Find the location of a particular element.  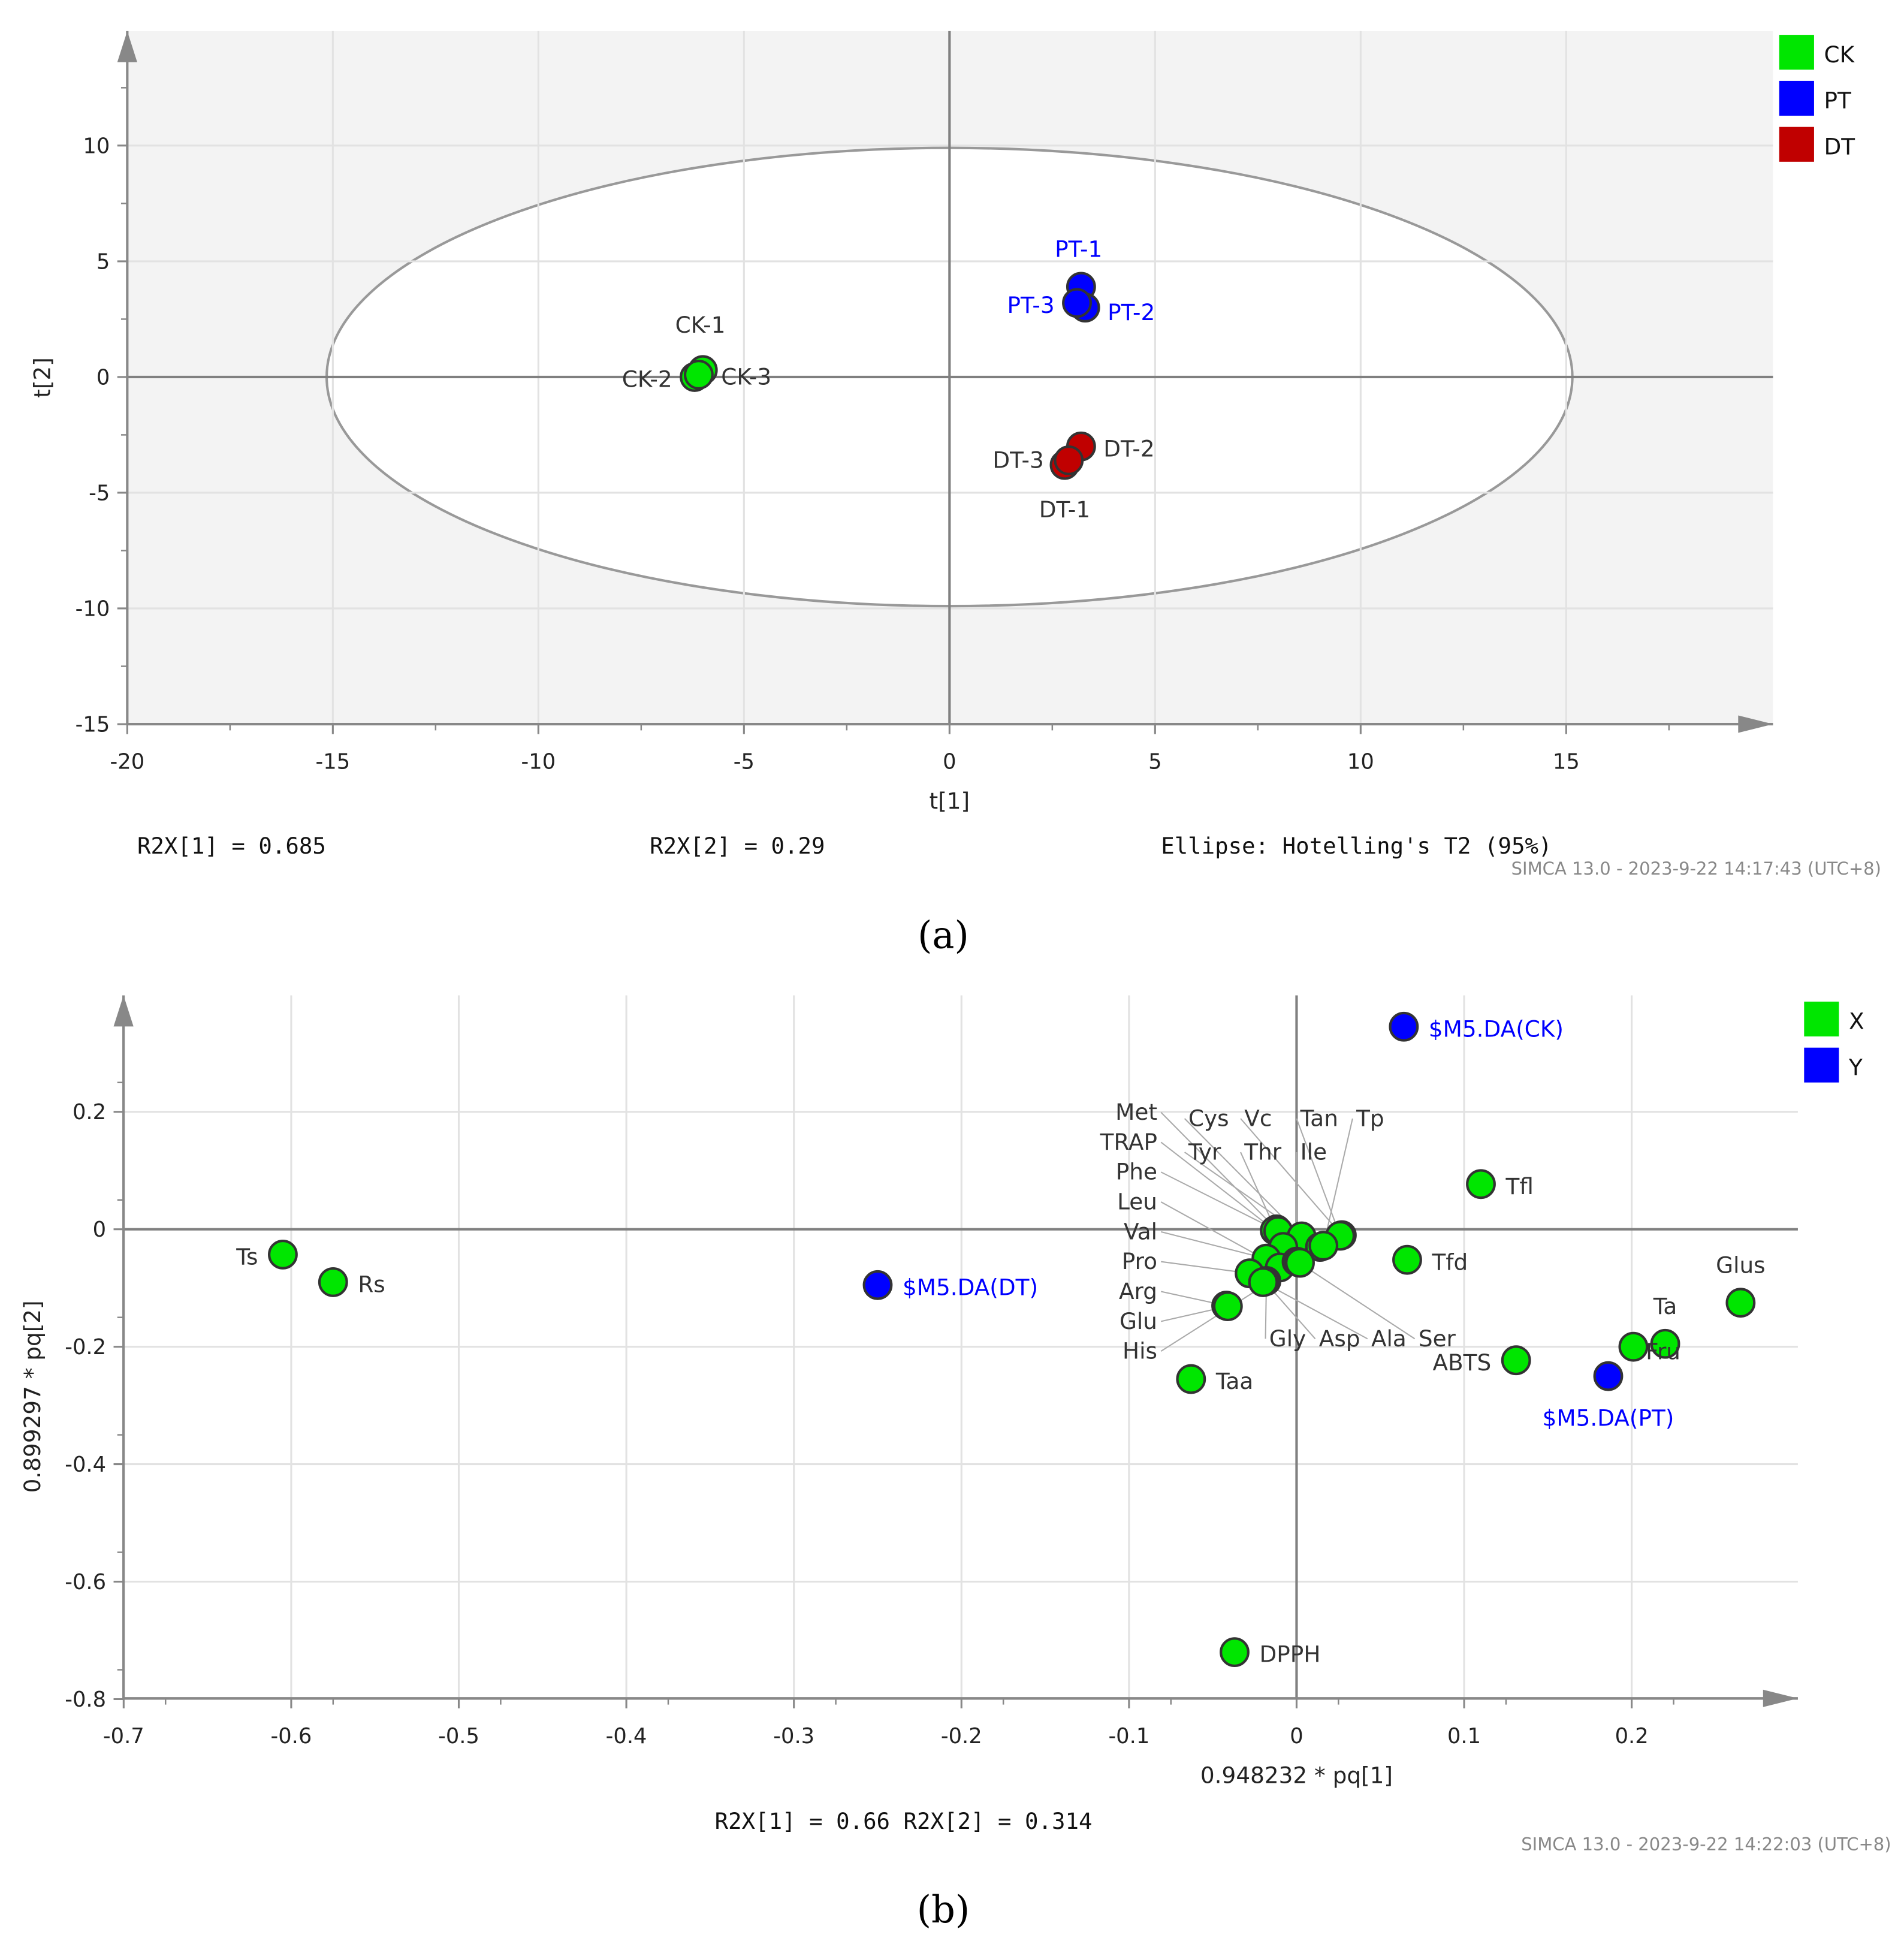

x-tick-label: 15 is located at coordinates (1566, 762).